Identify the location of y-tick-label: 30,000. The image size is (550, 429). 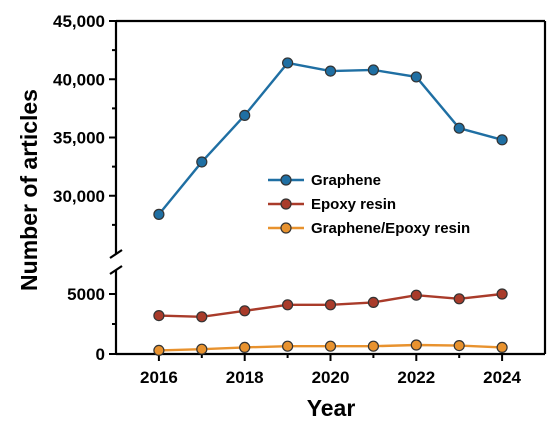
(79, 196).